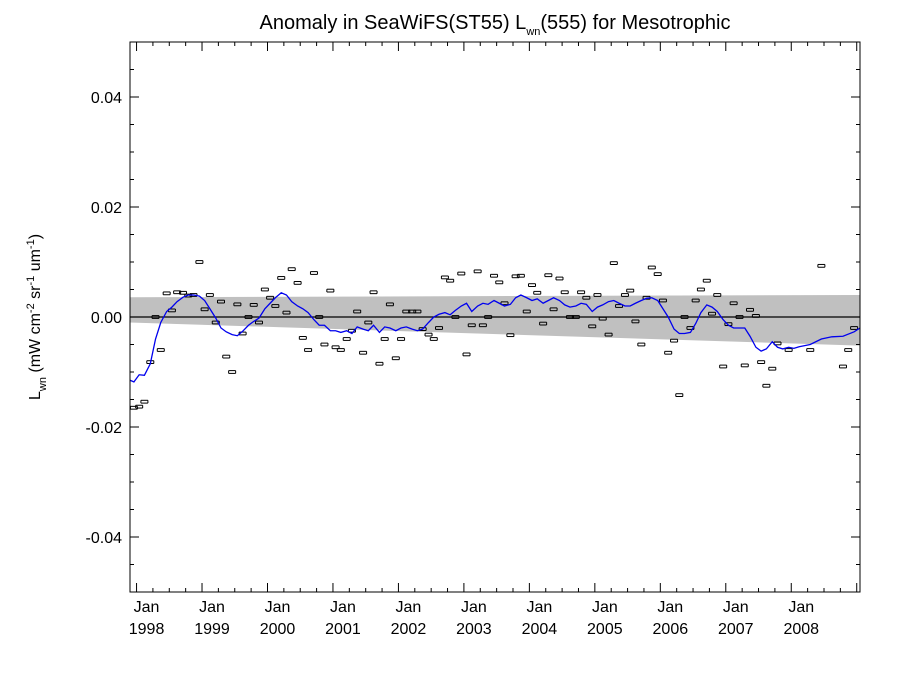  Describe the element at coordinates (147, 629) in the screenshot. I see `x-tick-year-label: 1998` at that location.